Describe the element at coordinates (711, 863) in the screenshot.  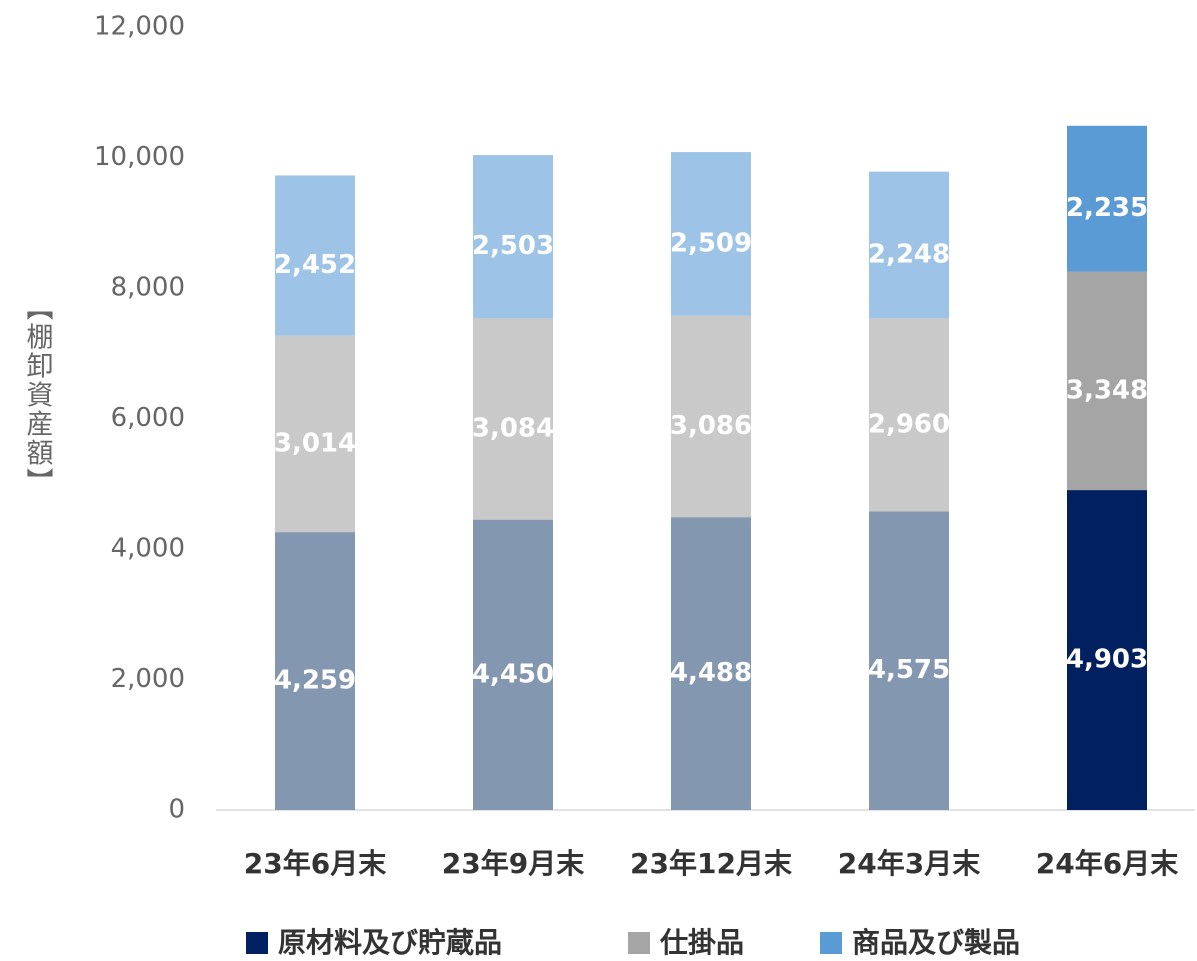
I see `x-tick-label: 23年12月末` at that location.